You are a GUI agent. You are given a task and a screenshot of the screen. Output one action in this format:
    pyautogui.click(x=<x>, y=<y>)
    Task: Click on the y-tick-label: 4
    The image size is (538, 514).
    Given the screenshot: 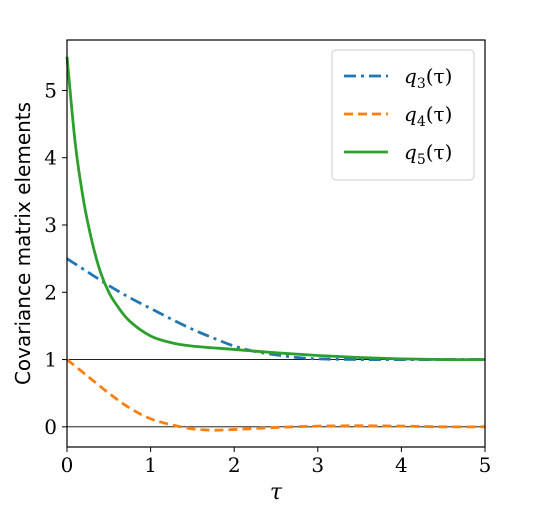 What is the action you would take?
    pyautogui.click(x=50, y=158)
    